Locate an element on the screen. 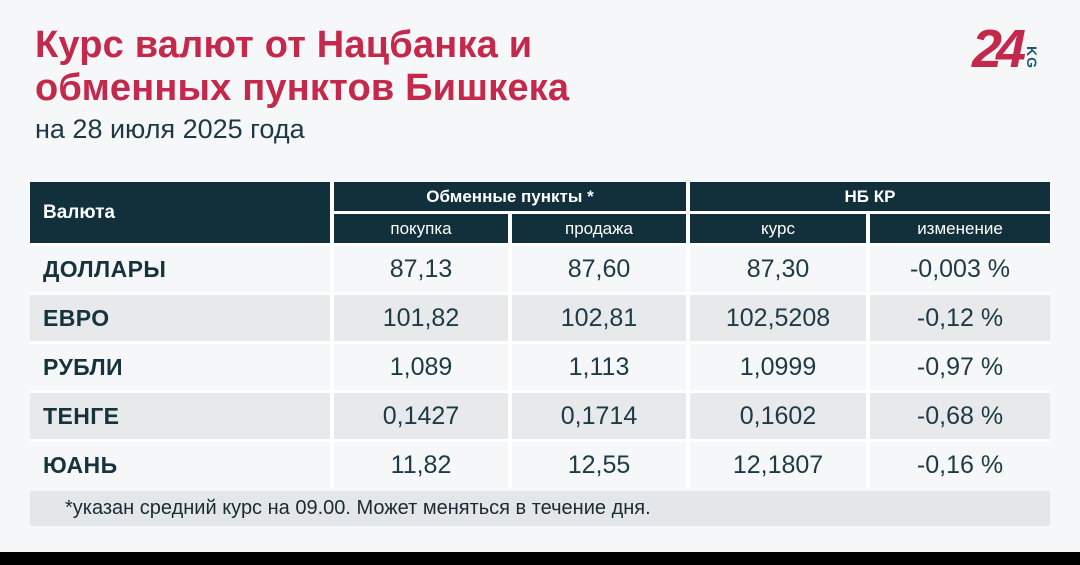 This screenshot has width=1080, height=565. date-subtitle: на 28 июля 2025 года is located at coordinates (170, 129).